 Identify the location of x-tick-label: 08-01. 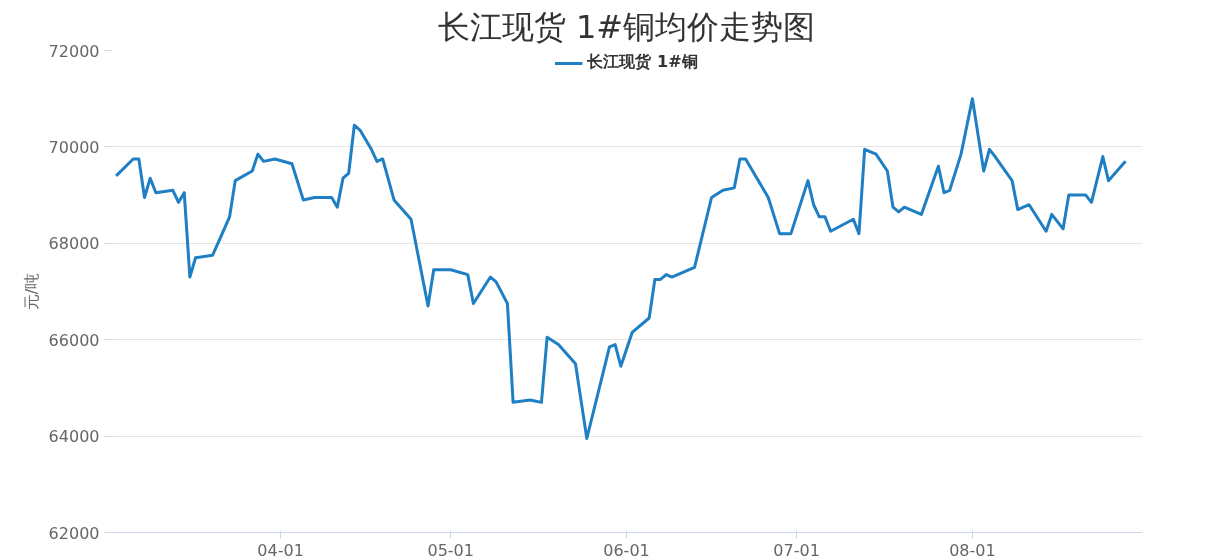
(972, 550).